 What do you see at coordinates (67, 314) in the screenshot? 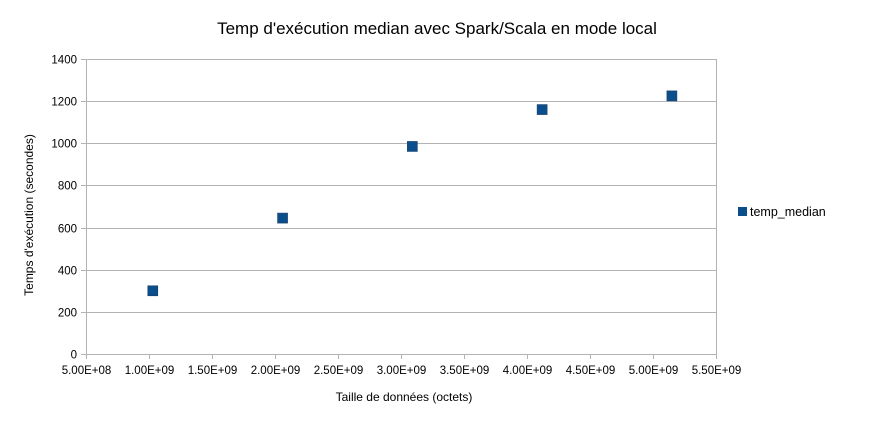
I see `y-tick-label: 200` at bounding box center [67, 314].